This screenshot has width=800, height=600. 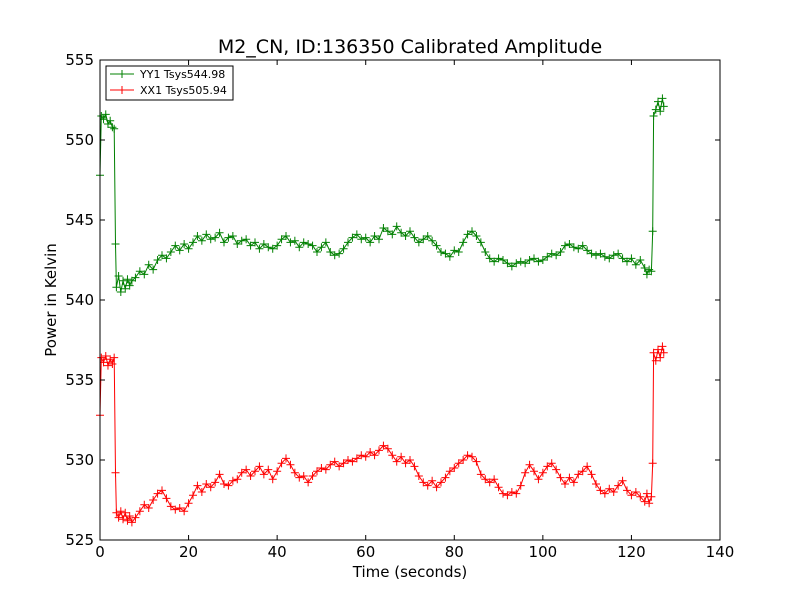 What do you see at coordinates (410, 572) in the screenshot?
I see `x-axis-label: Time (seconds)` at bounding box center [410, 572].